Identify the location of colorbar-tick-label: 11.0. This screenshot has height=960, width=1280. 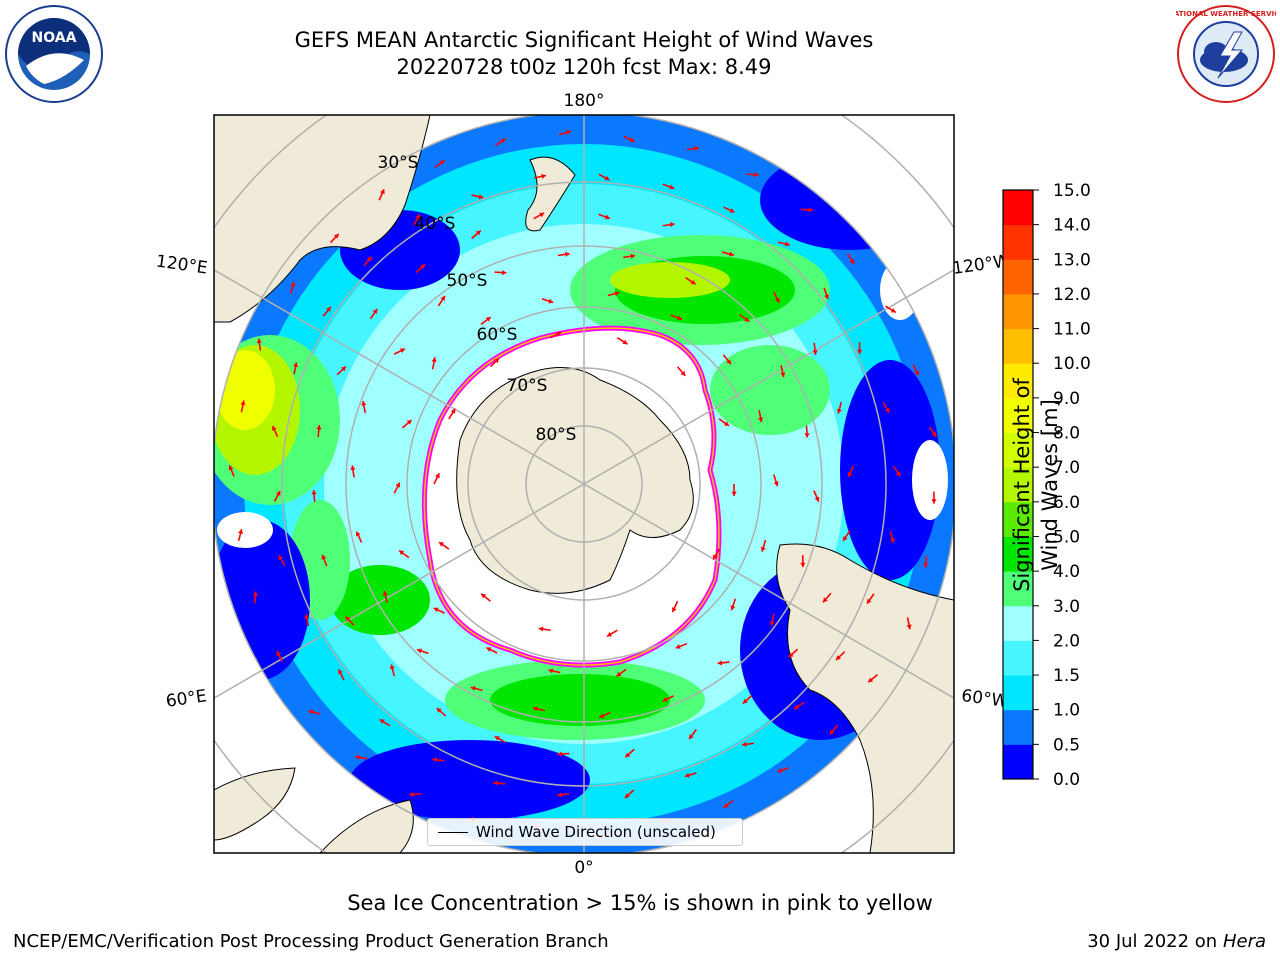
(1072, 330).